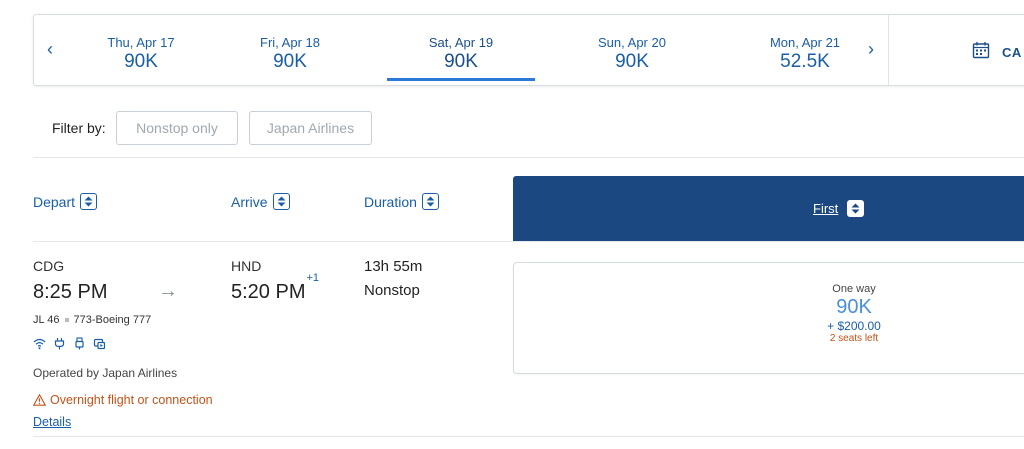 Image resolution: width=1024 pixels, height=449 pixels. What do you see at coordinates (392, 290) in the screenshot?
I see `flight-stops: Nonstop` at bounding box center [392, 290].